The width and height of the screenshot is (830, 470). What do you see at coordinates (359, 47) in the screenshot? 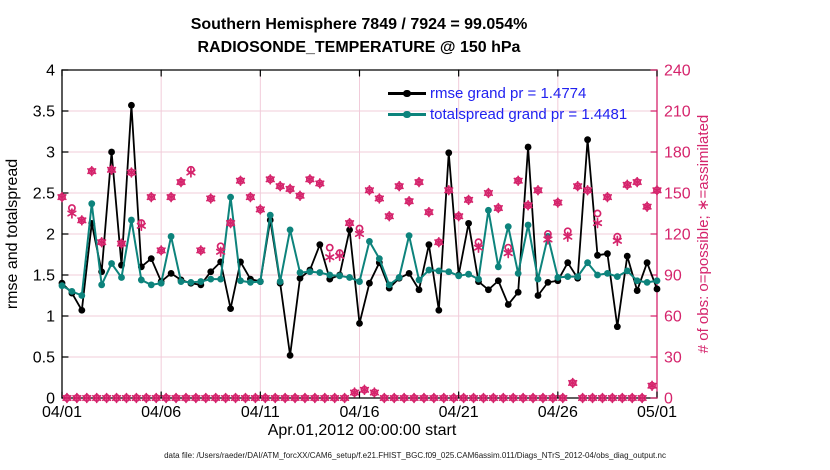
I see `plot-title-line2: RADIOSONDE_TEMPERATURE @ 150 hPa` at bounding box center [359, 47].